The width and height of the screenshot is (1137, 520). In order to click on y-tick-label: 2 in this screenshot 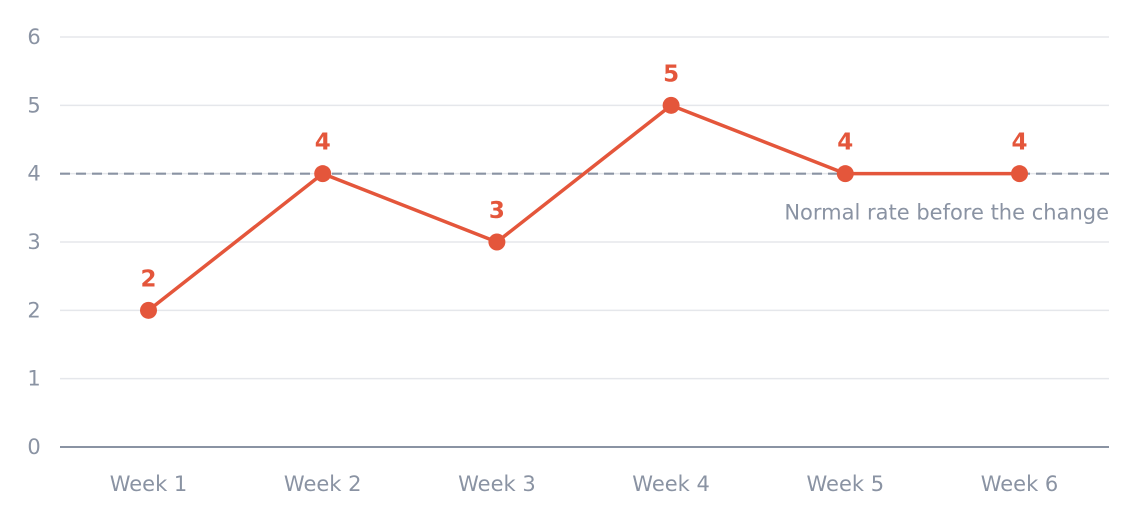, I will do `click(33, 310)`.